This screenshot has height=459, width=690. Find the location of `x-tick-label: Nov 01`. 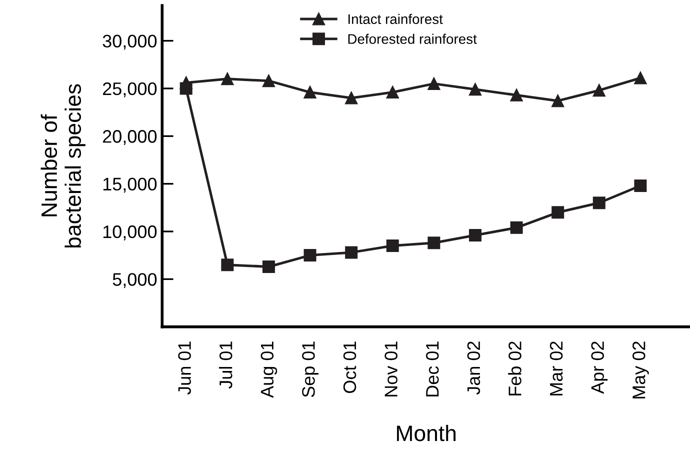

x-tick-label: Nov 01 is located at coordinates (391, 369).